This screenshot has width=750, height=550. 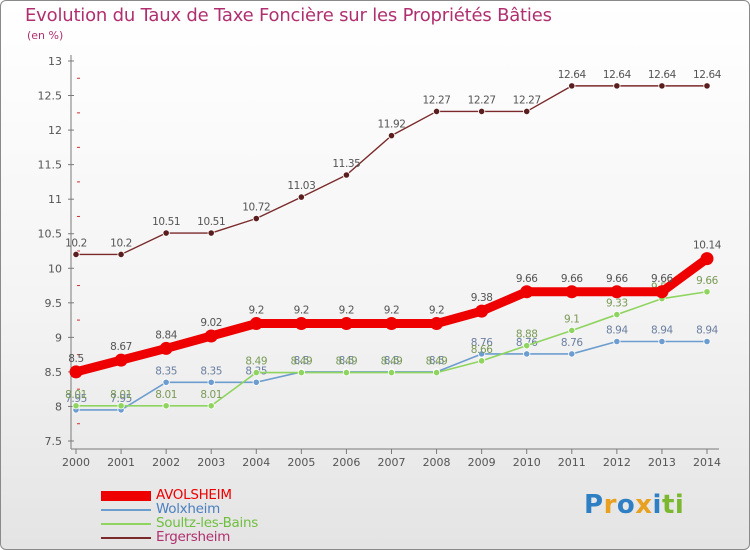 What do you see at coordinates (707, 246) in the screenshot?
I see `data-label: 10.14` at bounding box center [707, 246].